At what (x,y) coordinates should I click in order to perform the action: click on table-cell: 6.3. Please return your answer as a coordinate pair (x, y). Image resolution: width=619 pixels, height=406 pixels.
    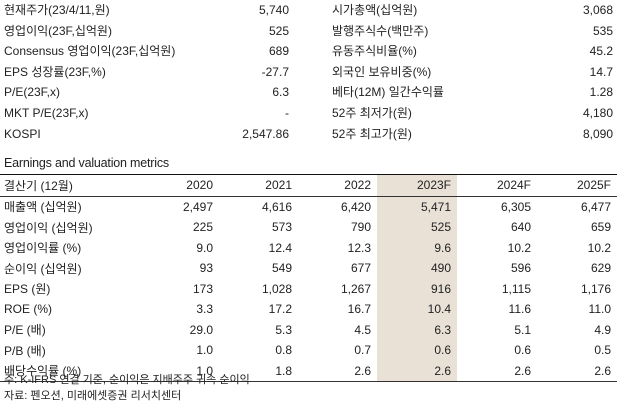
    Looking at the image, I should click on (417, 329).